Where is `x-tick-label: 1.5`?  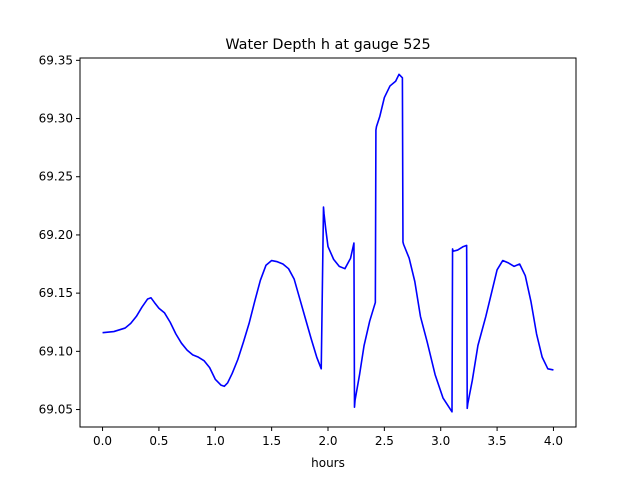
x-tick-label: 1.5 is located at coordinates (271, 441).